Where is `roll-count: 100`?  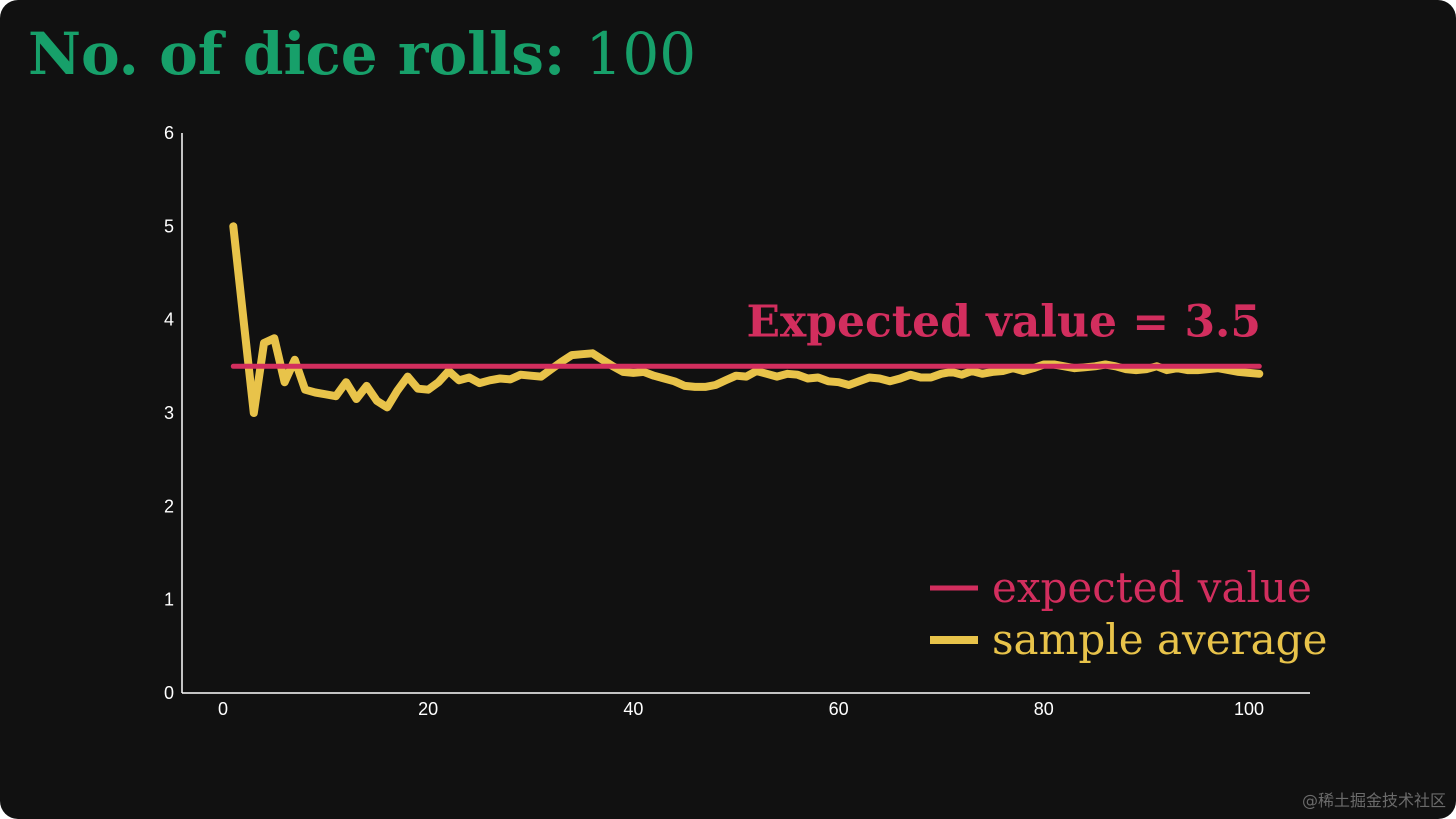 roll-count: 100 is located at coordinates (641, 54).